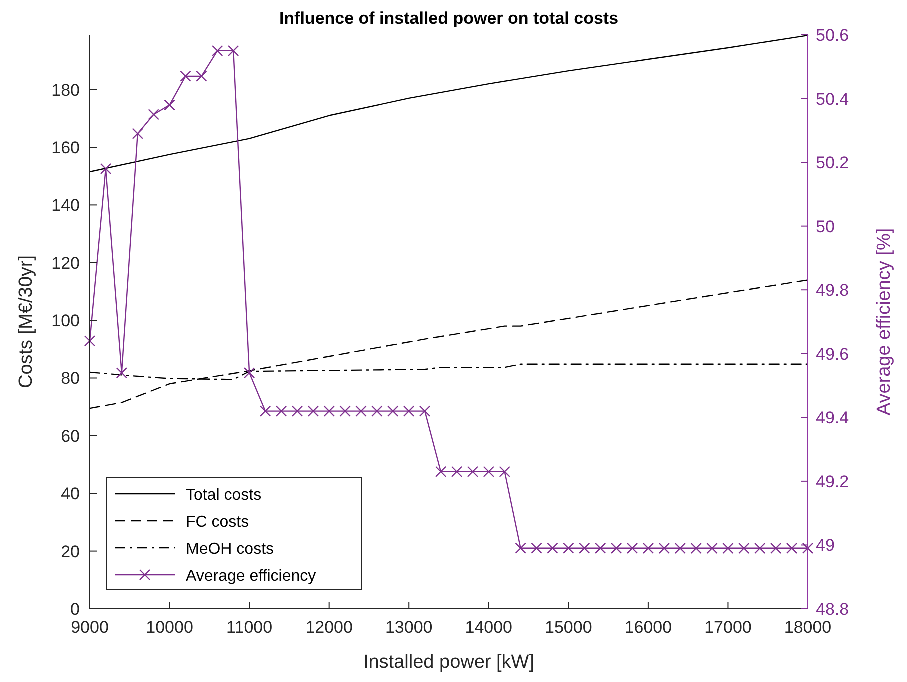 The height and width of the screenshot is (682, 907). I want to click on y2-tick-label: 49.6, so click(833, 354).